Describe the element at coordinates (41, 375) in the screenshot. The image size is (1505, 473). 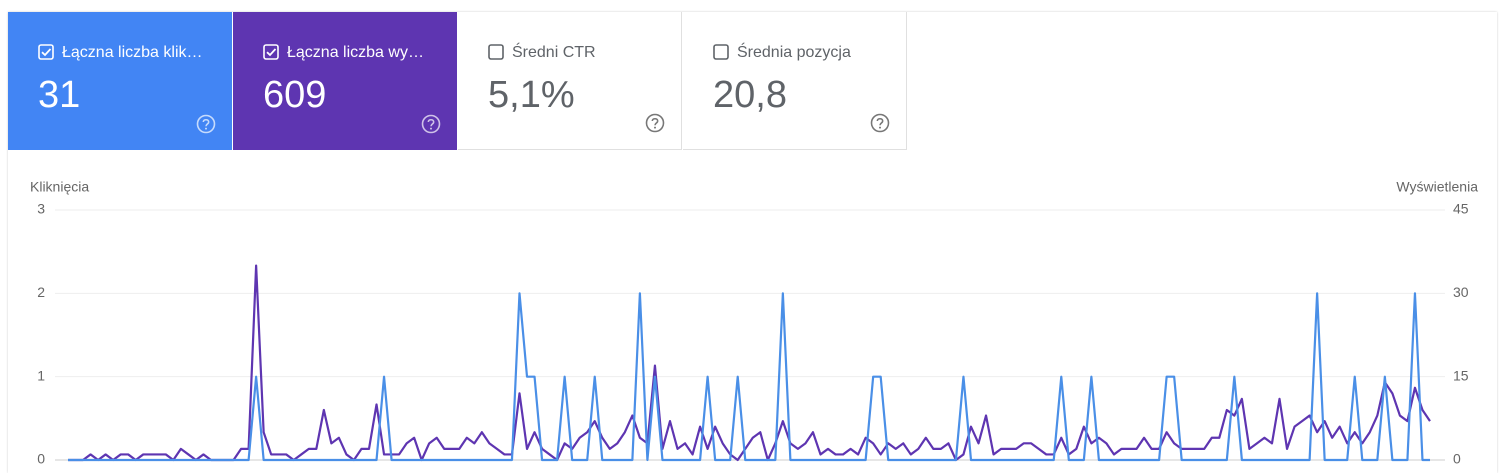
I see `y-tick-label: 1` at that location.